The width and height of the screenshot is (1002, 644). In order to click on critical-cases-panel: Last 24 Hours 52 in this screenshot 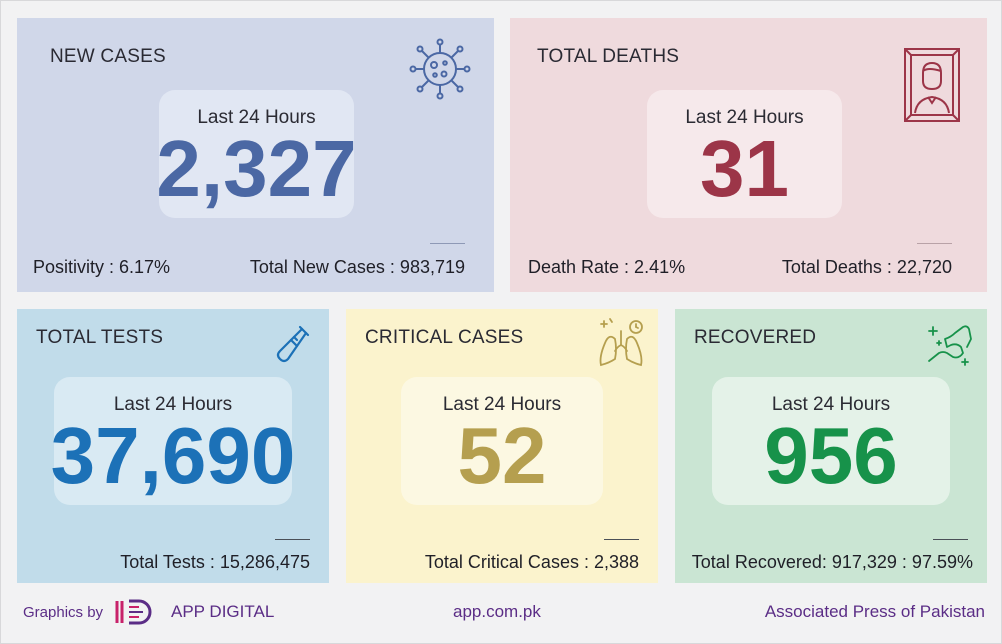, I will do `click(502, 441)`.